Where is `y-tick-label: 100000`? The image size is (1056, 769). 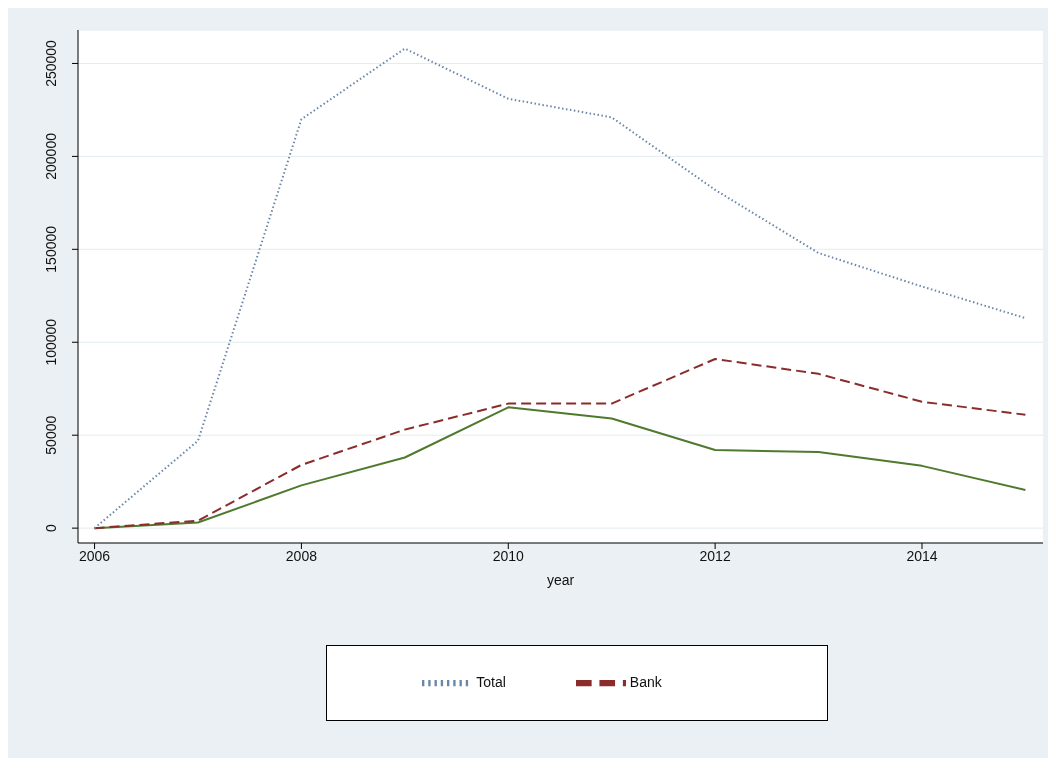
y-tick-label: 100000 is located at coordinates (51, 342).